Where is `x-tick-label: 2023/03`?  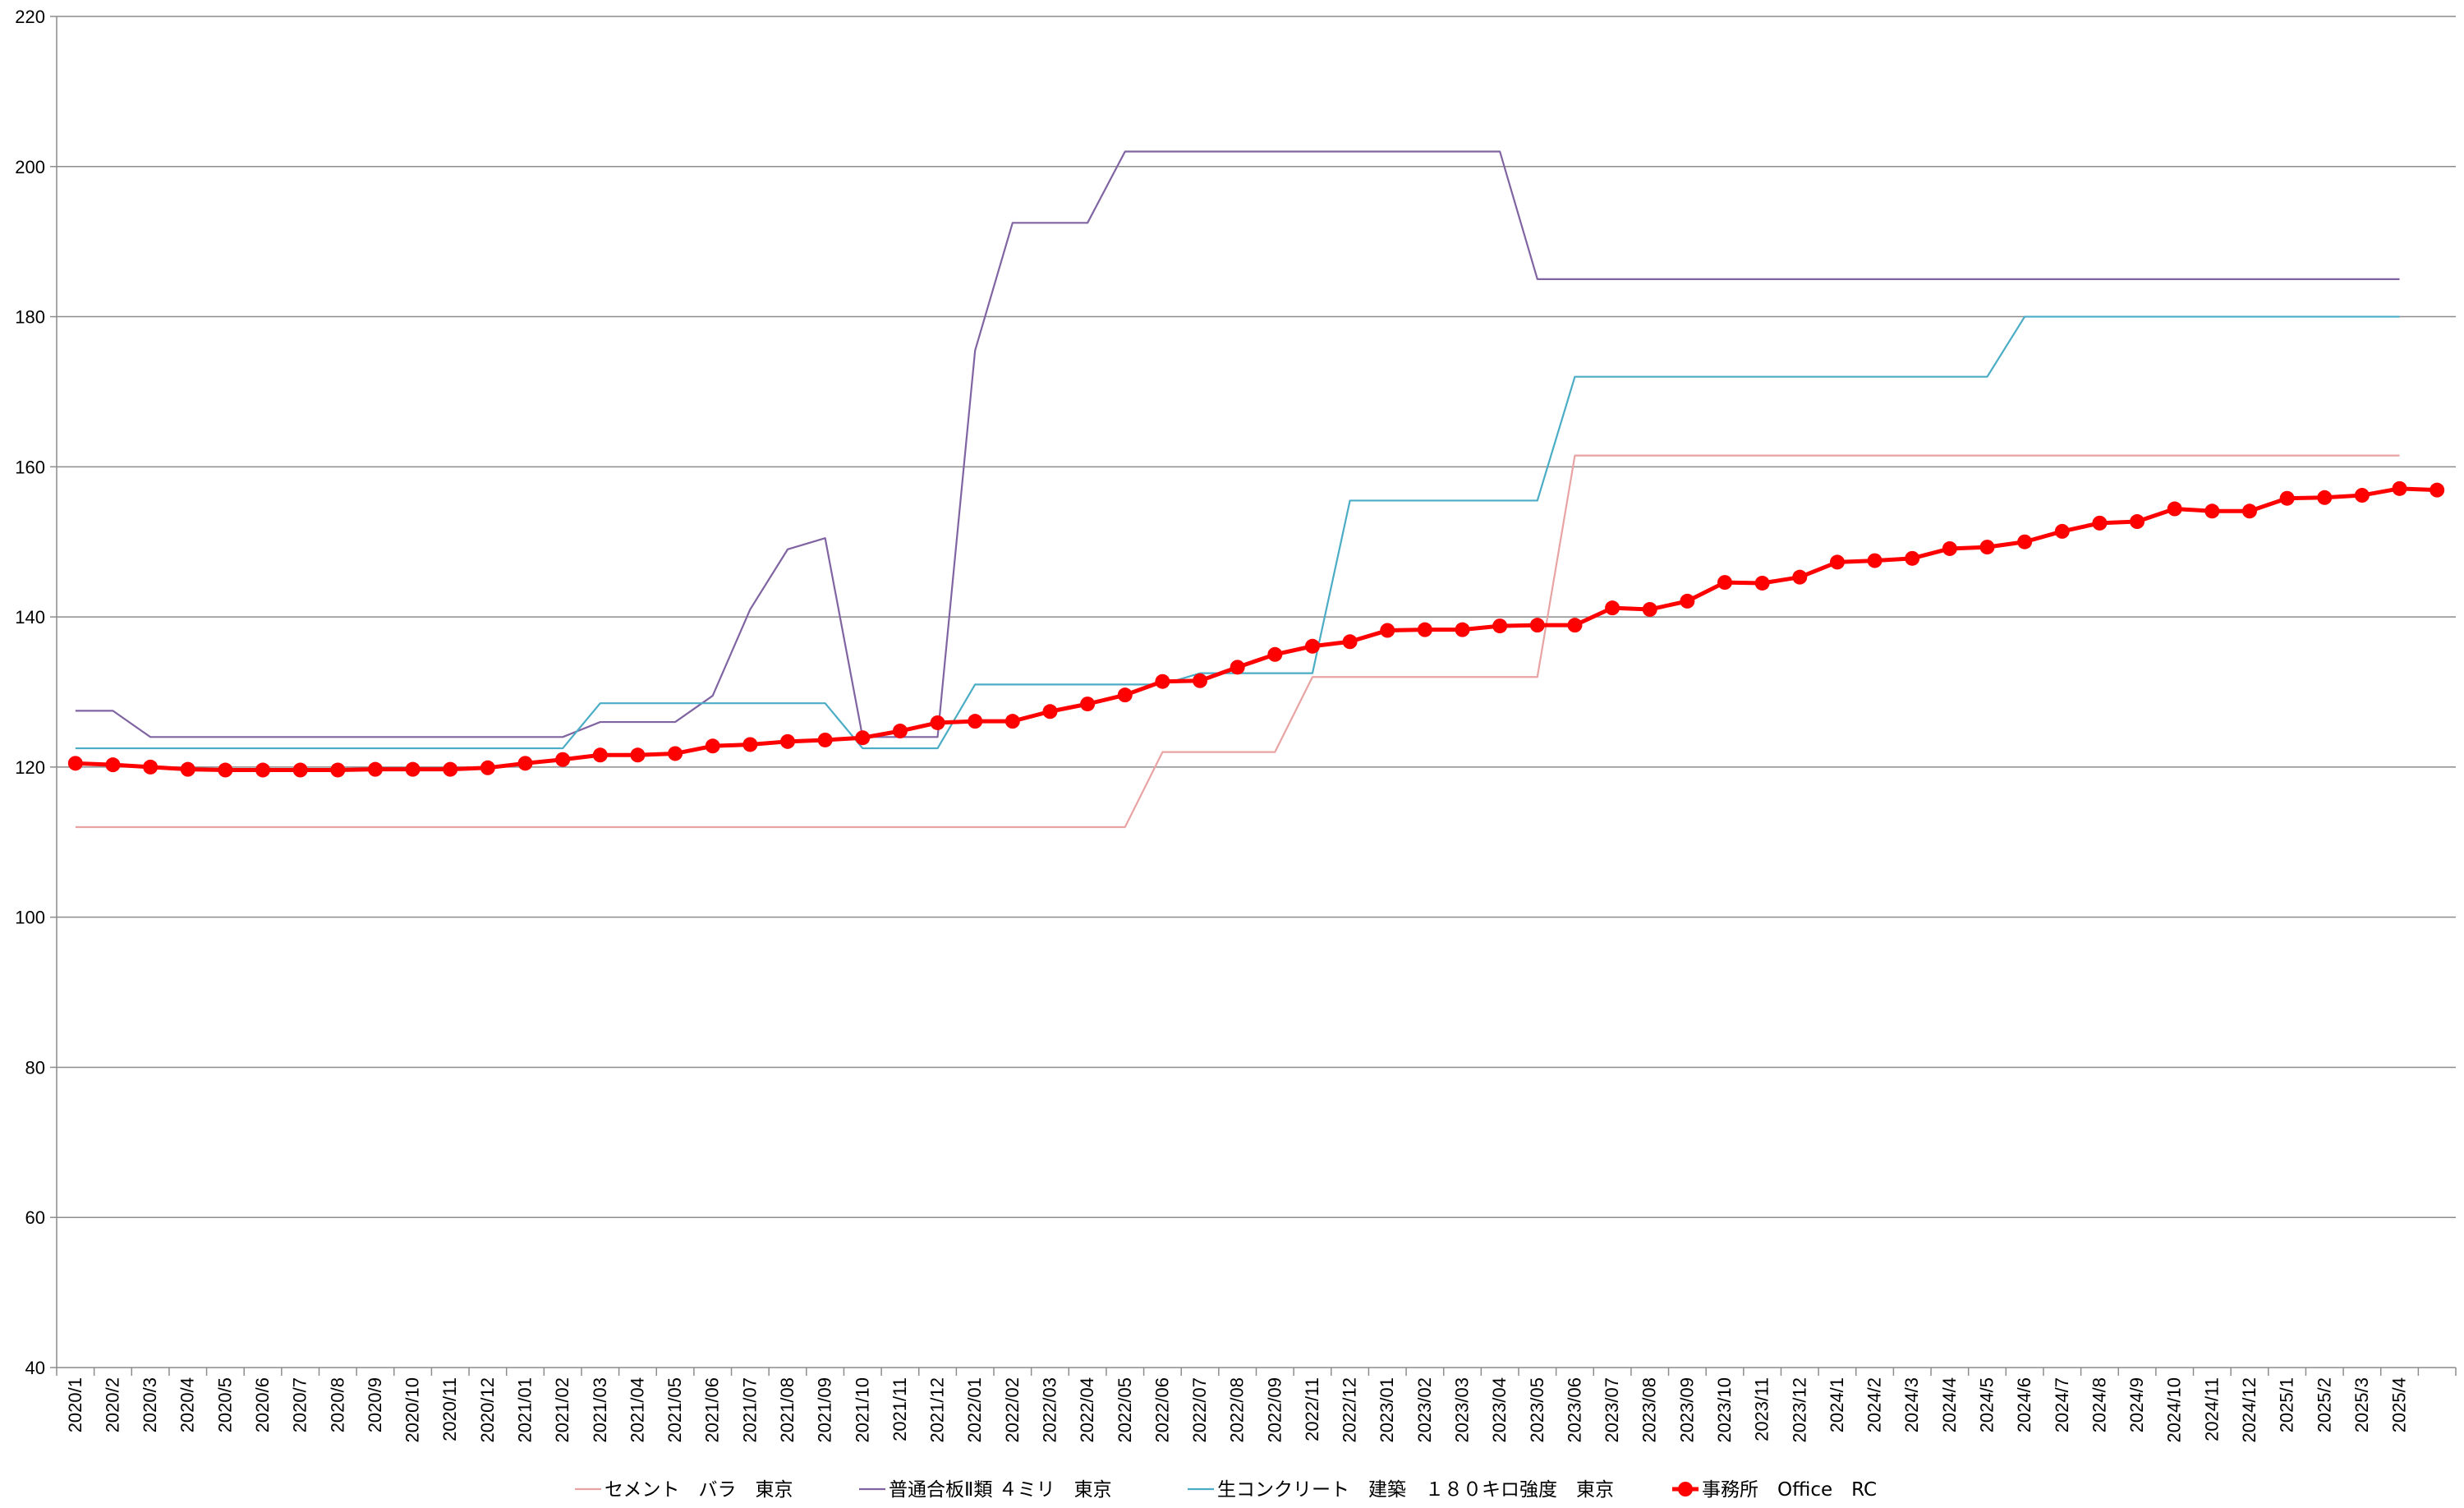 x-tick-label: 2023/03 is located at coordinates (1462, 1410).